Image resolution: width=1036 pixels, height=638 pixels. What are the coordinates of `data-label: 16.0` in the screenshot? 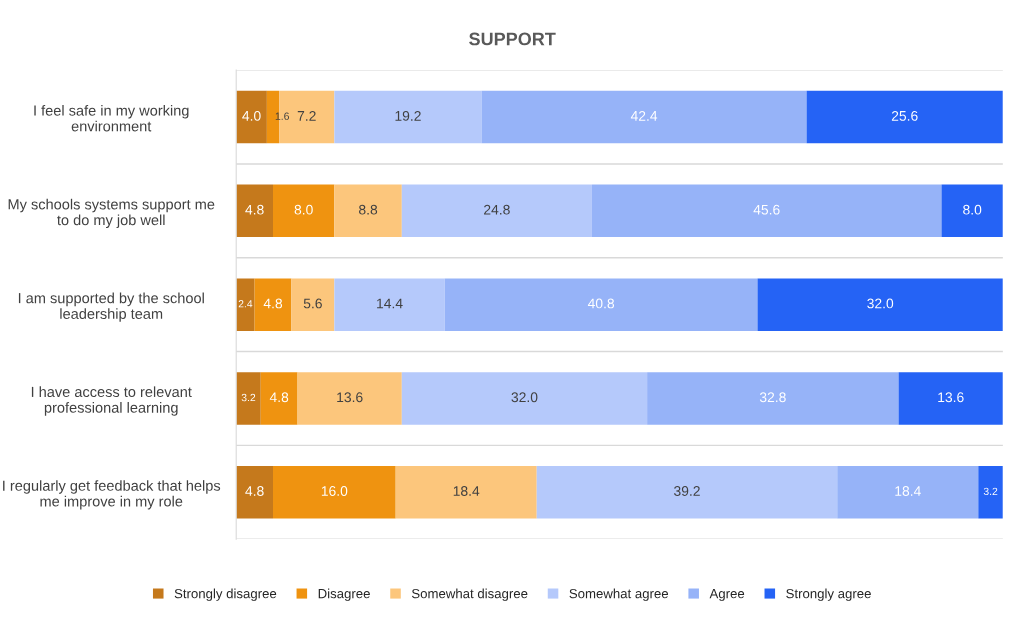 It's located at (334, 491).